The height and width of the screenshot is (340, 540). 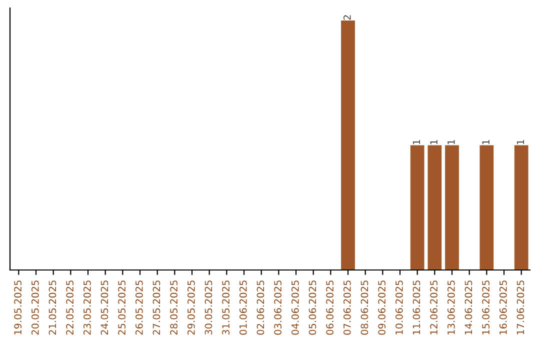 I want to click on x-tick-label: 01.06.2025, so click(x=243, y=307).